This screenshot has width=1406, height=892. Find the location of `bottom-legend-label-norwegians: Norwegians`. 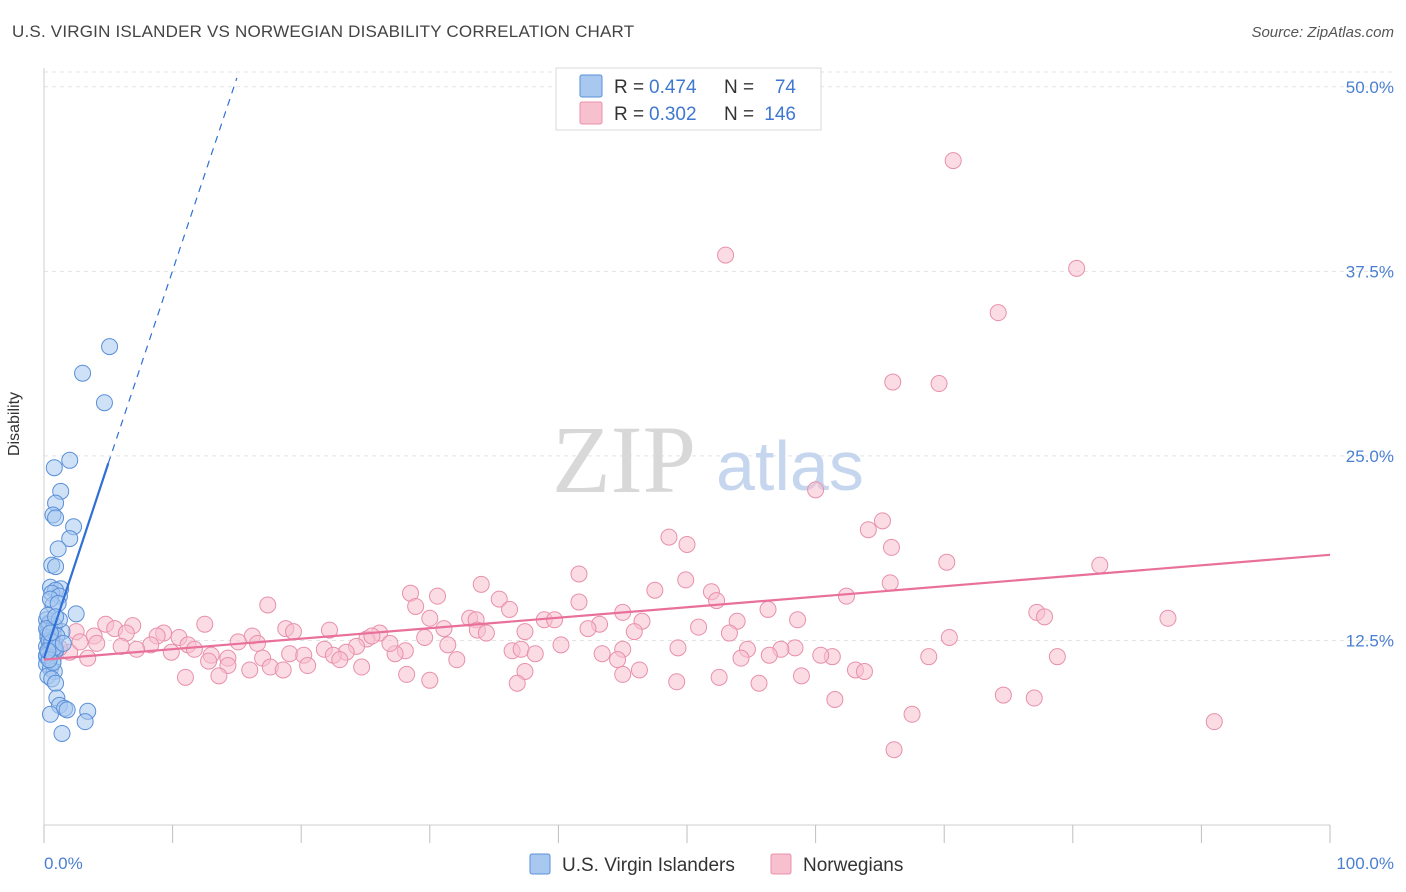

bottom-legend-label-norwegians: Norwegians is located at coordinates (853, 865).